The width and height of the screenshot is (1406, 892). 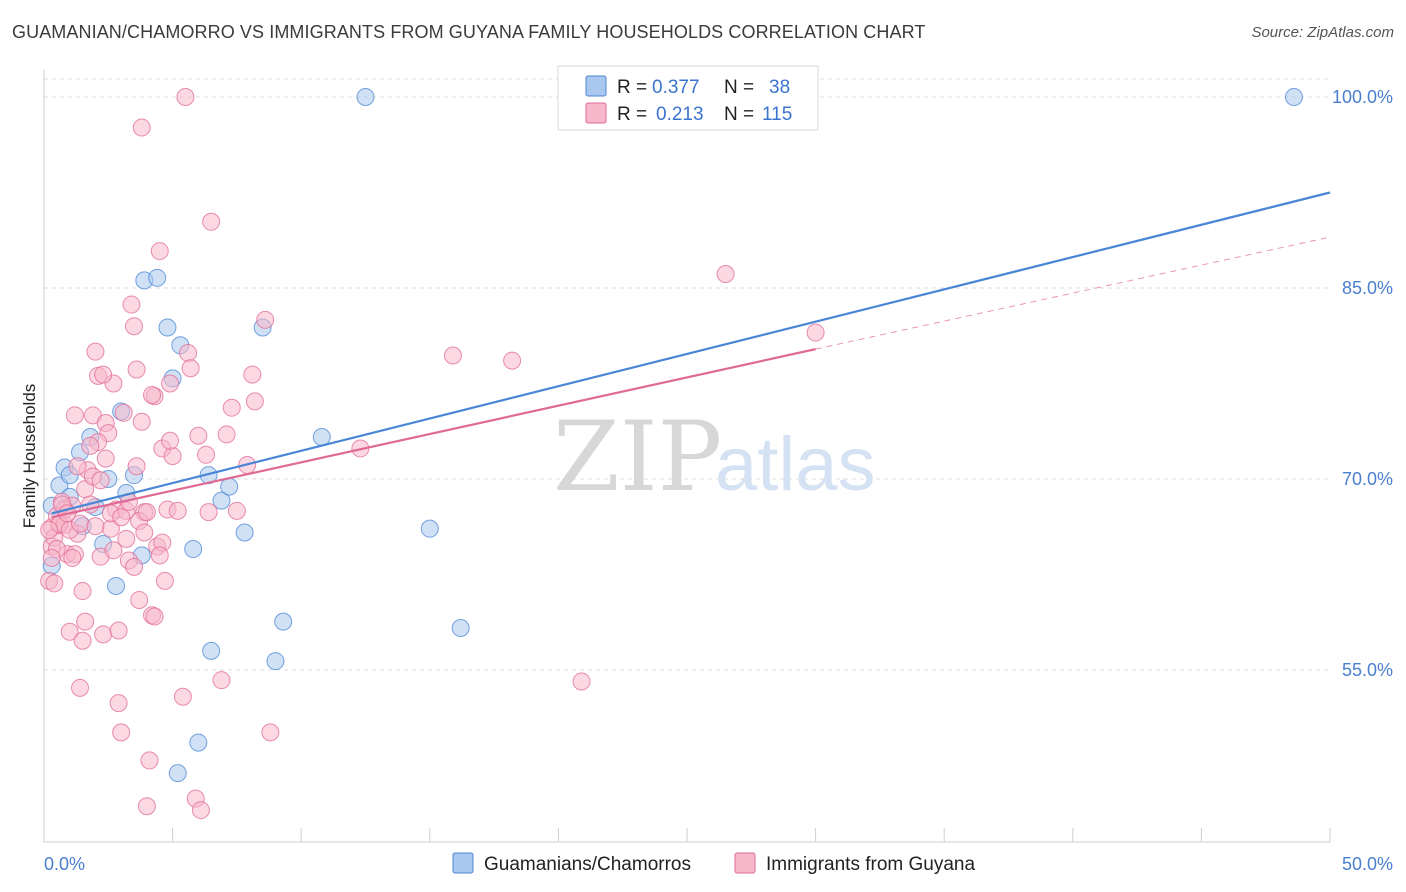 What do you see at coordinates (596, 113) in the screenshot?
I see `legend-top-swatch-guyana` at bounding box center [596, 113].